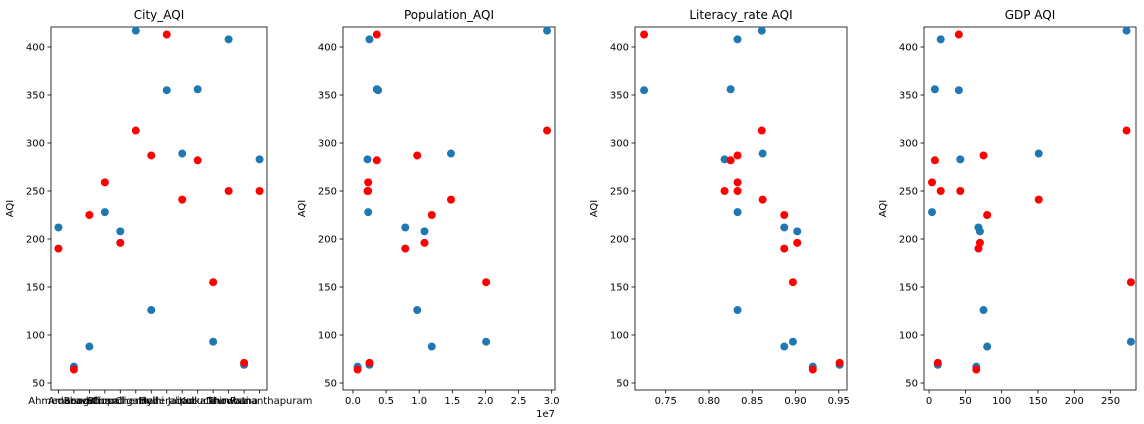  What do you see at coordinates (485, 401) in the screenshot?
I see `x-tick-label: 2.0` at bounding box center [485, 401].